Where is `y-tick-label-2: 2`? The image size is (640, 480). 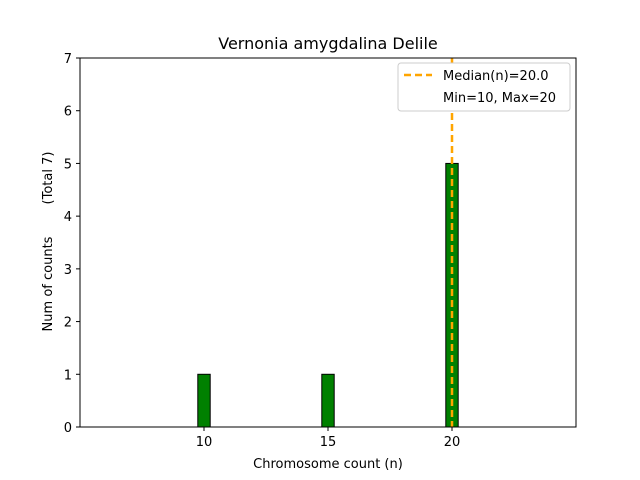 y-tick-label-2: 2 is located at coordinates (68, 323).